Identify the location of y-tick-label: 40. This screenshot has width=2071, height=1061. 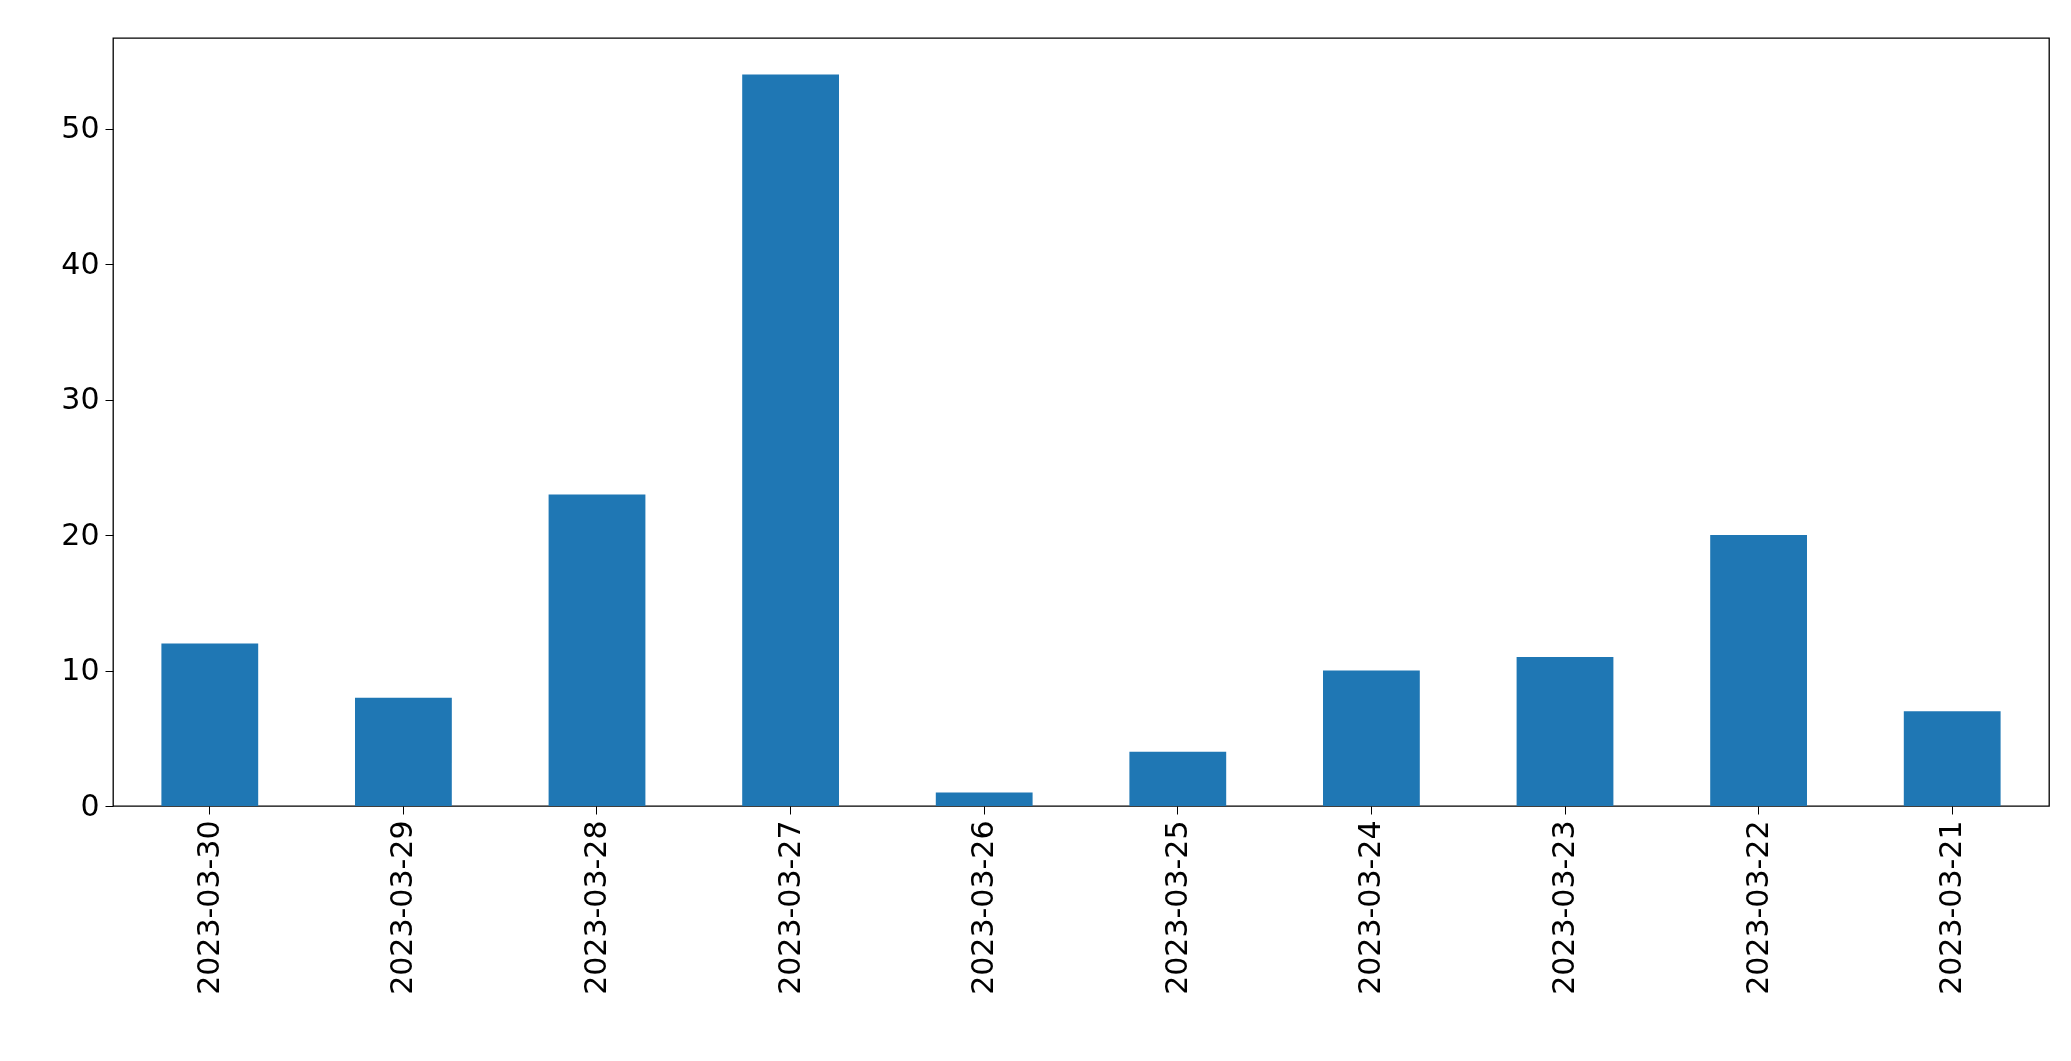
(80, 263).